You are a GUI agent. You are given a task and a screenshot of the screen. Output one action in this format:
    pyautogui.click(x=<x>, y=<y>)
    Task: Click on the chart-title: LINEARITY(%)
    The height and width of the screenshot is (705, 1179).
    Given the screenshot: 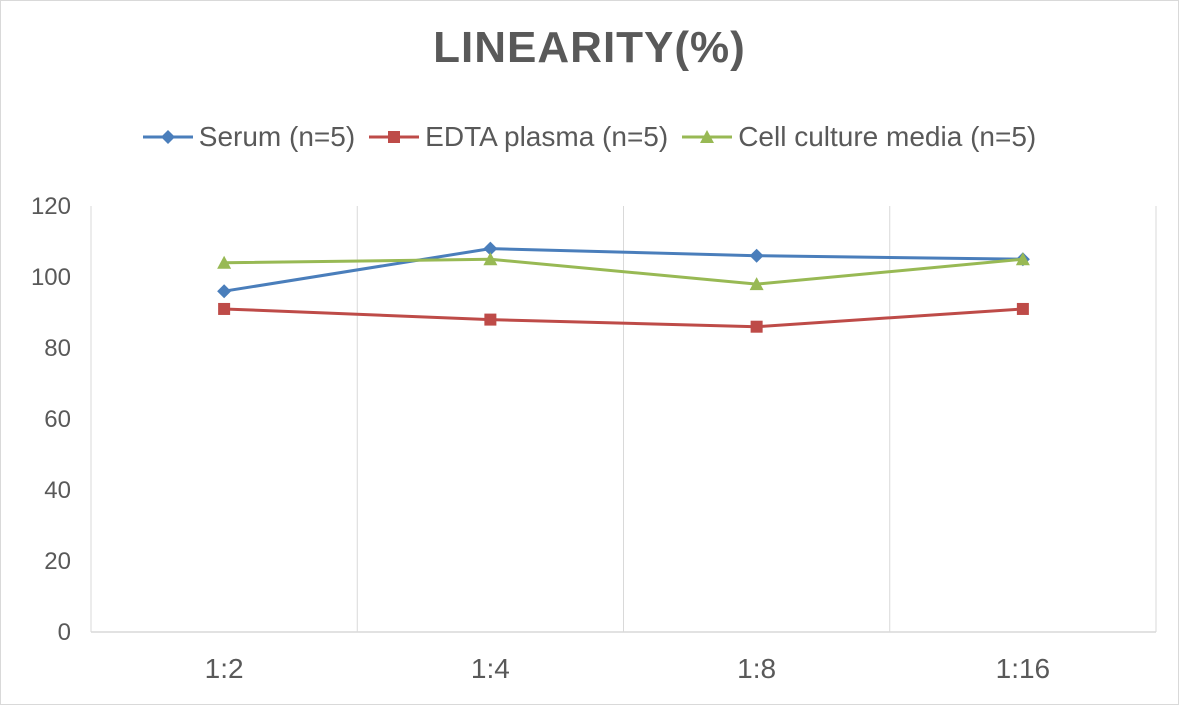 What is the action you would take?
    pyautogui.click(x=589, y=47)
    